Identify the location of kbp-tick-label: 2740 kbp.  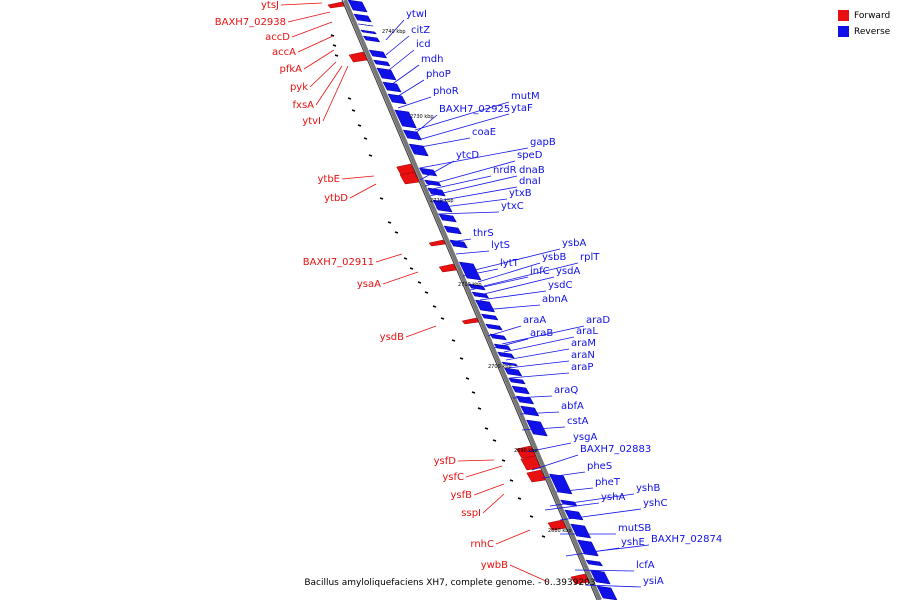
(394, 32).